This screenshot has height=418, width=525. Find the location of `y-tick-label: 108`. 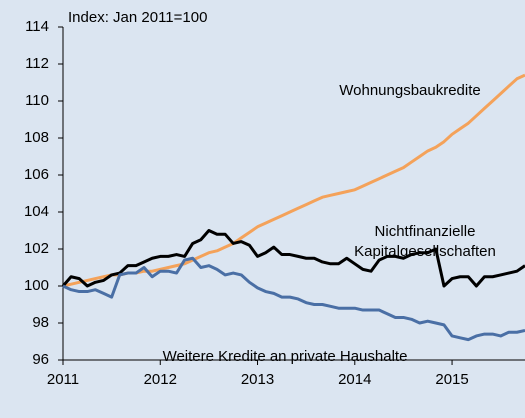

y-tick-label: 108 is located at coordinates (36, 137).